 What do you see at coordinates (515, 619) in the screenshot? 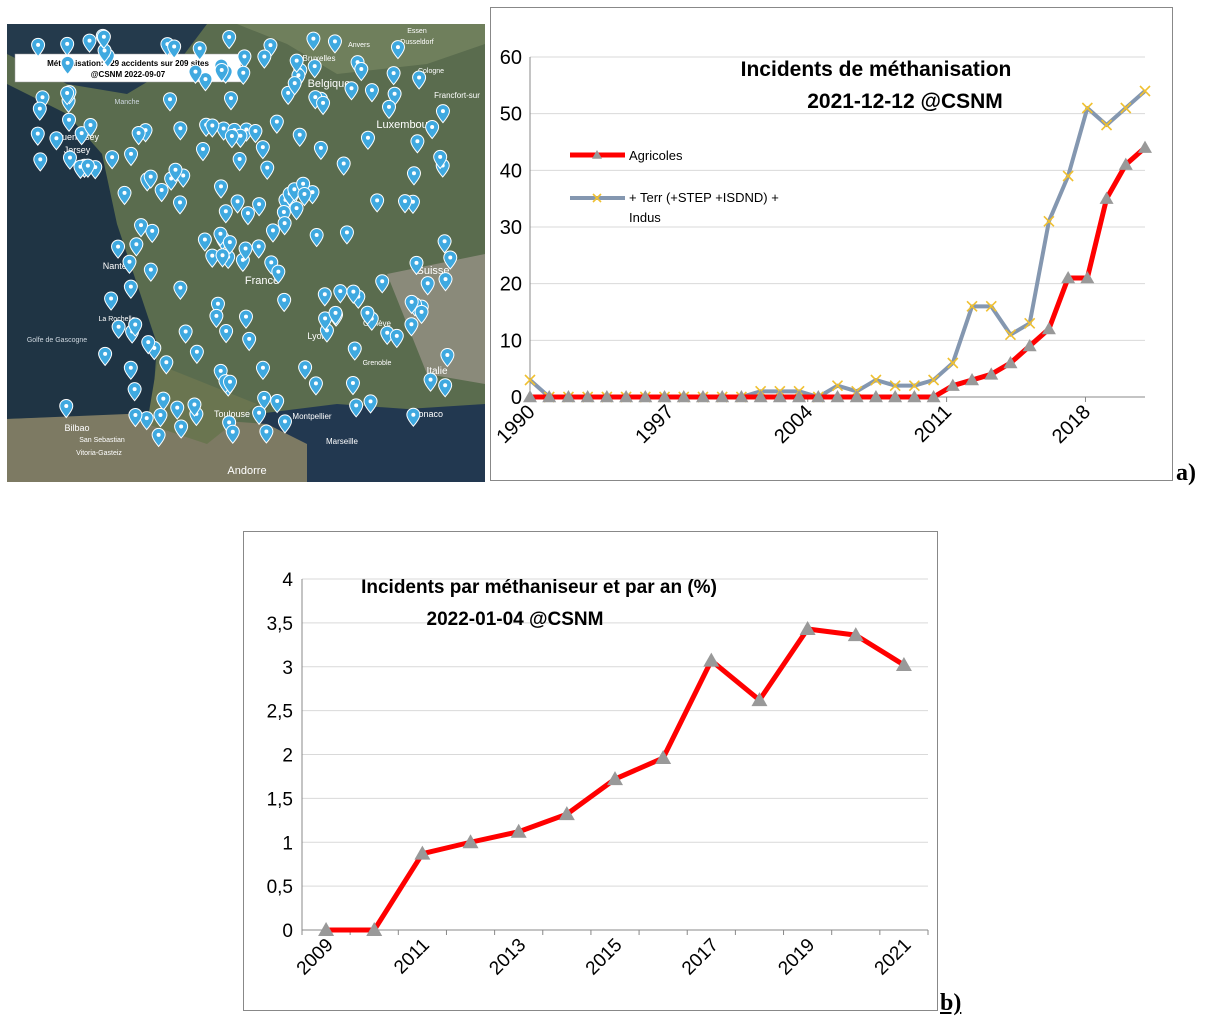
I see `chart-b-subtitle: 2022-01-04 @CSNM` at bounding box center [515, 619].